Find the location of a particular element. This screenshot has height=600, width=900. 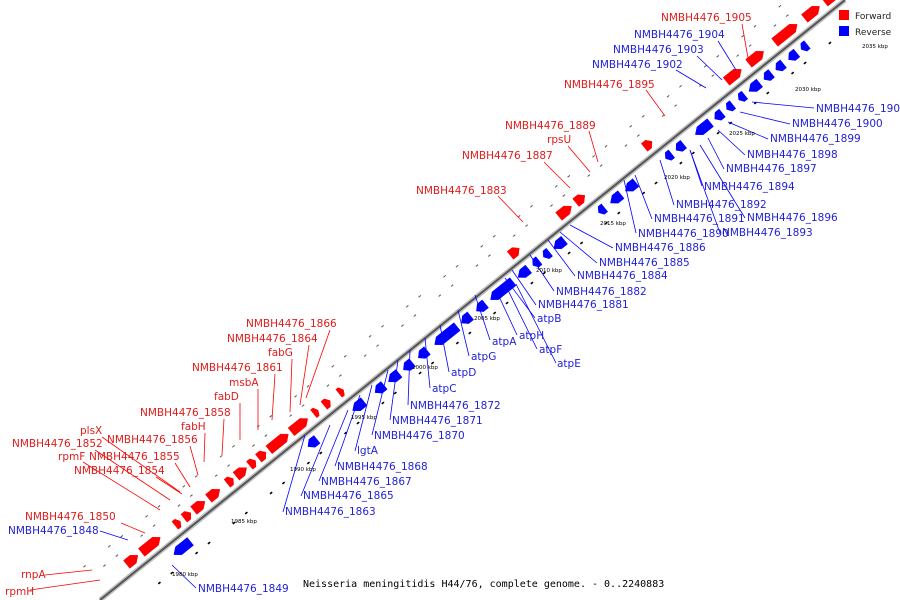

gene-label: NMBH4476_1868 is located at coordinates (382, 467).